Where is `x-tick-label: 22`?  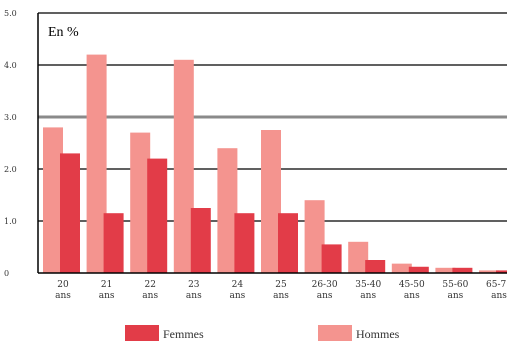
x-tick-label: 22 is located at coordinates (149, 285).